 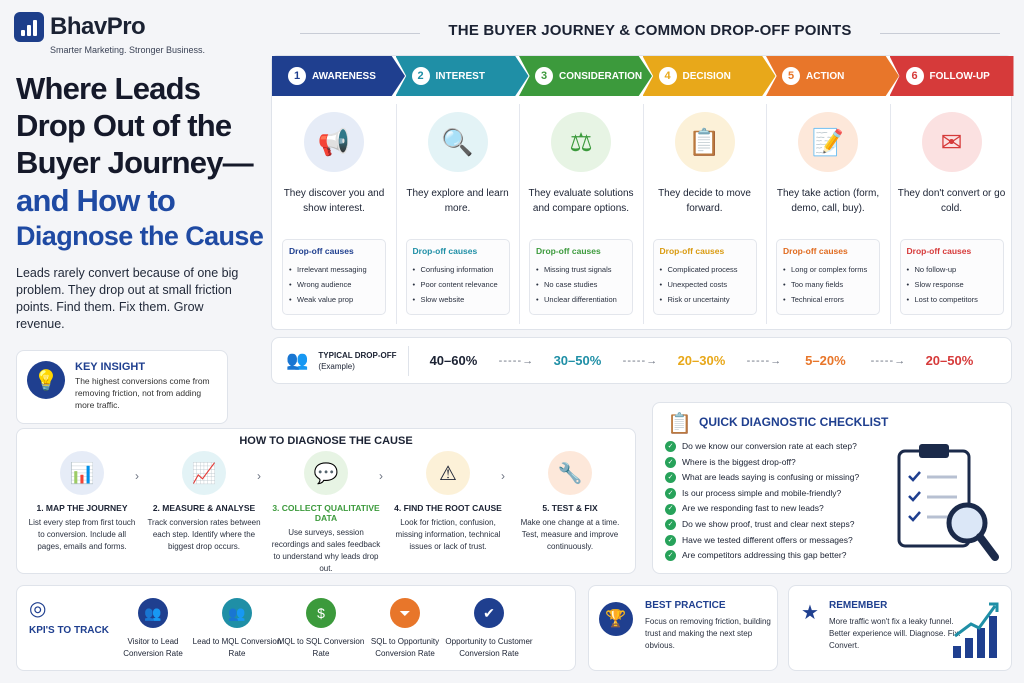 What do you see at coordinates (581, 269) in the screenshot?
I see `cause-item: Missing trust signals` at bounding box center [581, 269].